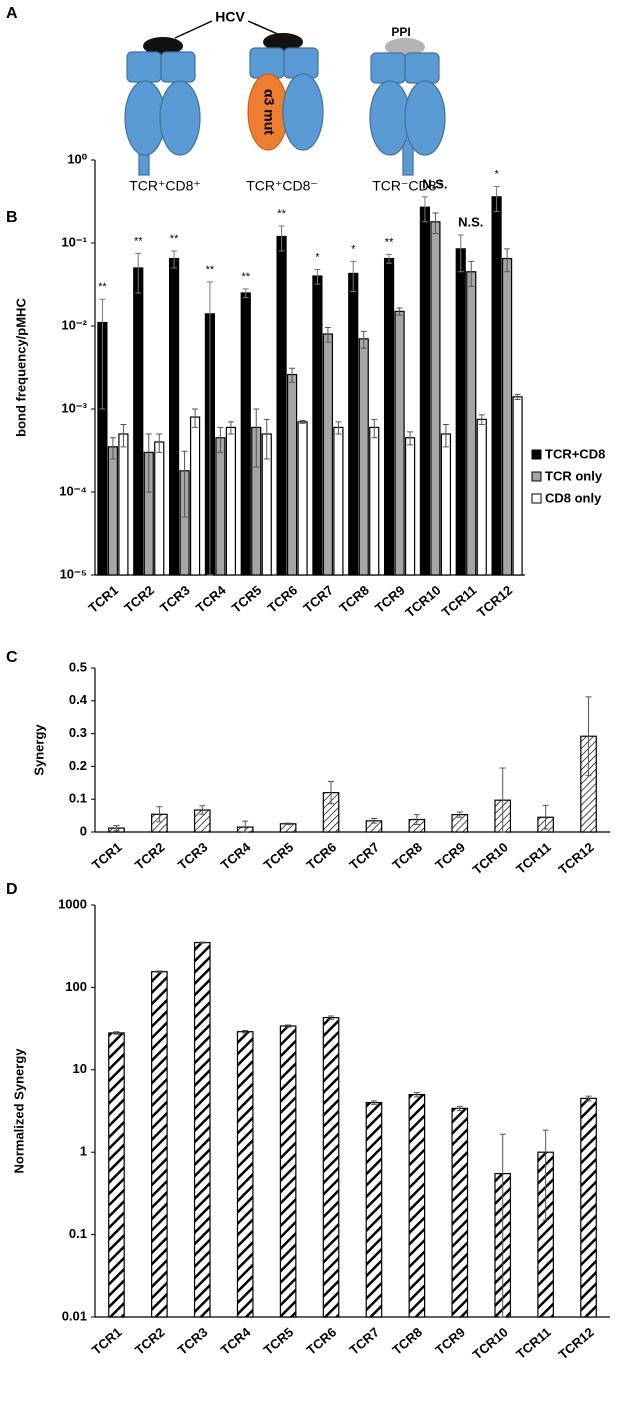 This screenshot has width=641, height=1407. What do you see at coordinates (78, 765) in the screenshot?
I see `y-tick-label: 0.2` at bounding box center [78, 765].